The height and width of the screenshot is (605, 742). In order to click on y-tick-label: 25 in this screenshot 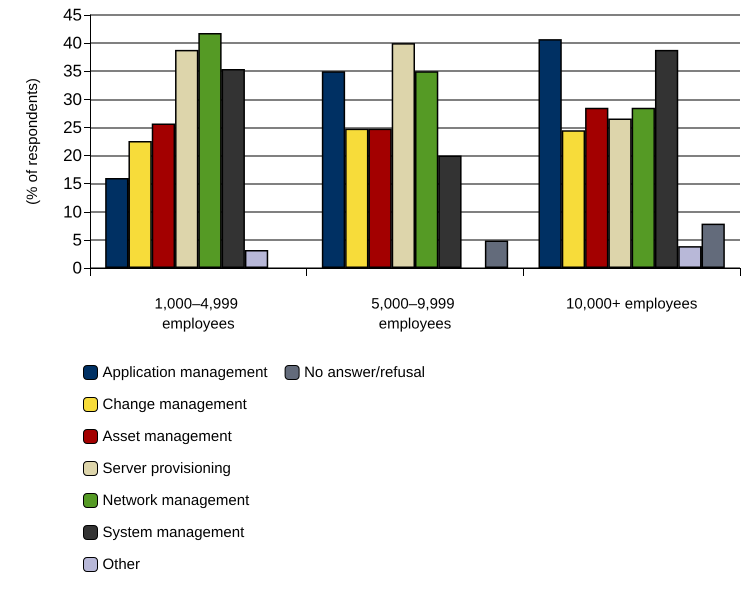, I will do `click(72, 127)`.